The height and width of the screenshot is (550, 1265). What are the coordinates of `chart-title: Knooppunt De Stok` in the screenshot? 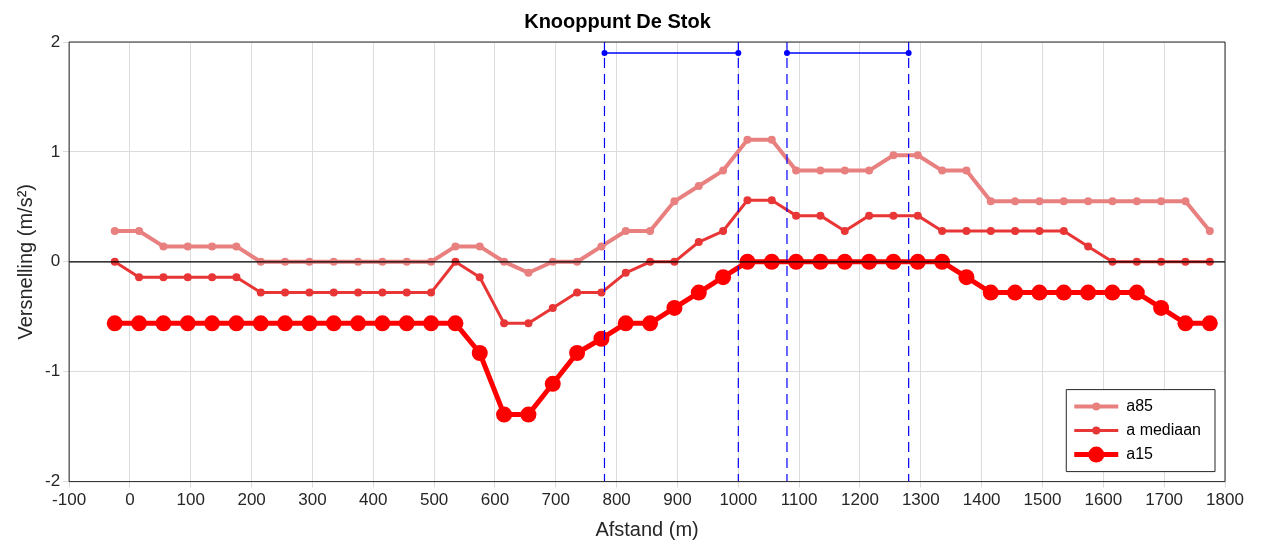 It's located at (618, 20).